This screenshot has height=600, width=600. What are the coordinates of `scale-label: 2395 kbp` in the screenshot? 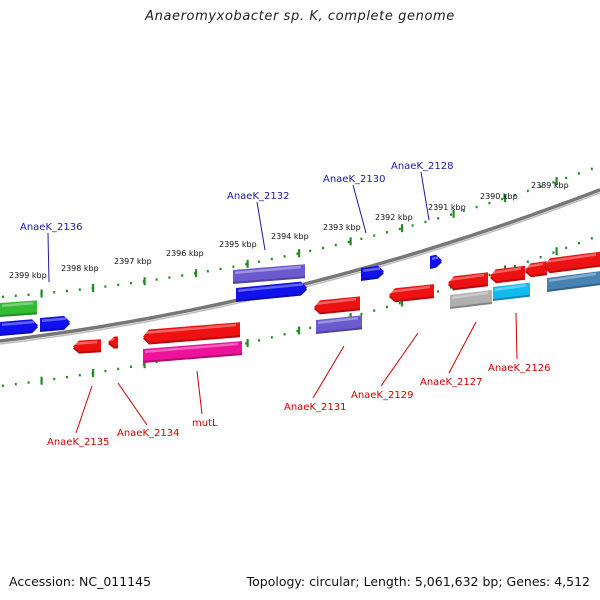 It's located at (238, 244).